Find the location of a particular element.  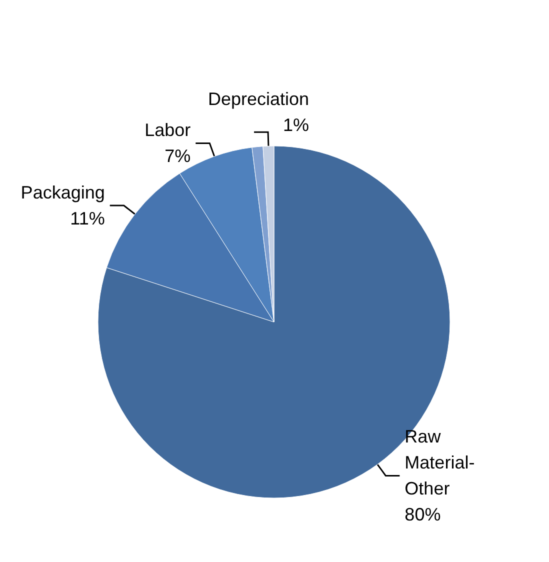

slice-label: Raw Material-Other is located at coordinates (439, 462).